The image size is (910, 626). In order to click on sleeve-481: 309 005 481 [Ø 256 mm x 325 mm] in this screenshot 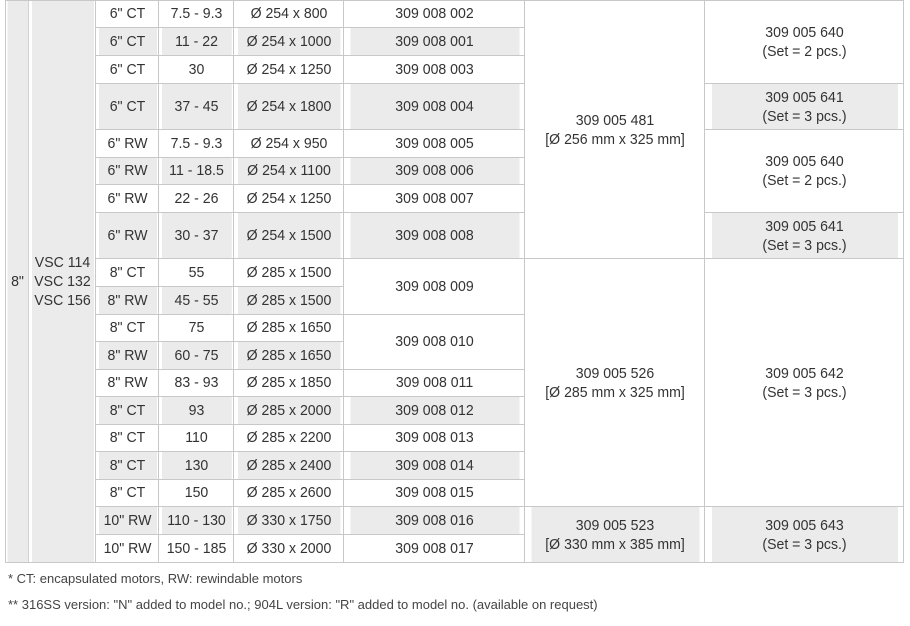, I will do `click(614, 129)`.